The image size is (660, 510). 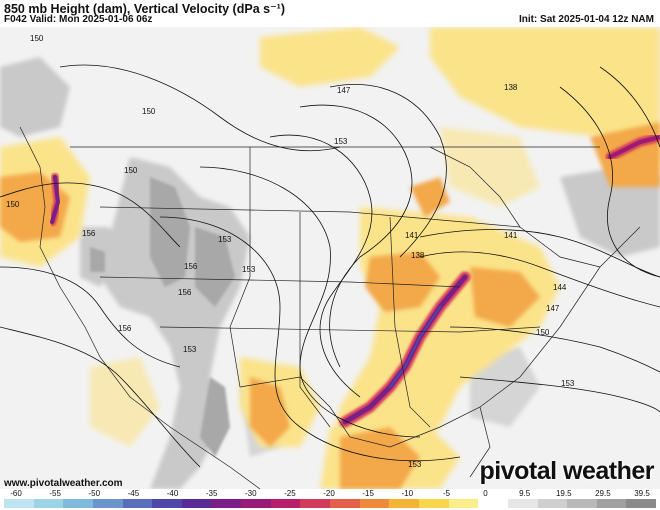 What do you see at coordinates (290, 493) in the screenshot?
I see `colorbar-label: -25` at bounding box center [290, 493].